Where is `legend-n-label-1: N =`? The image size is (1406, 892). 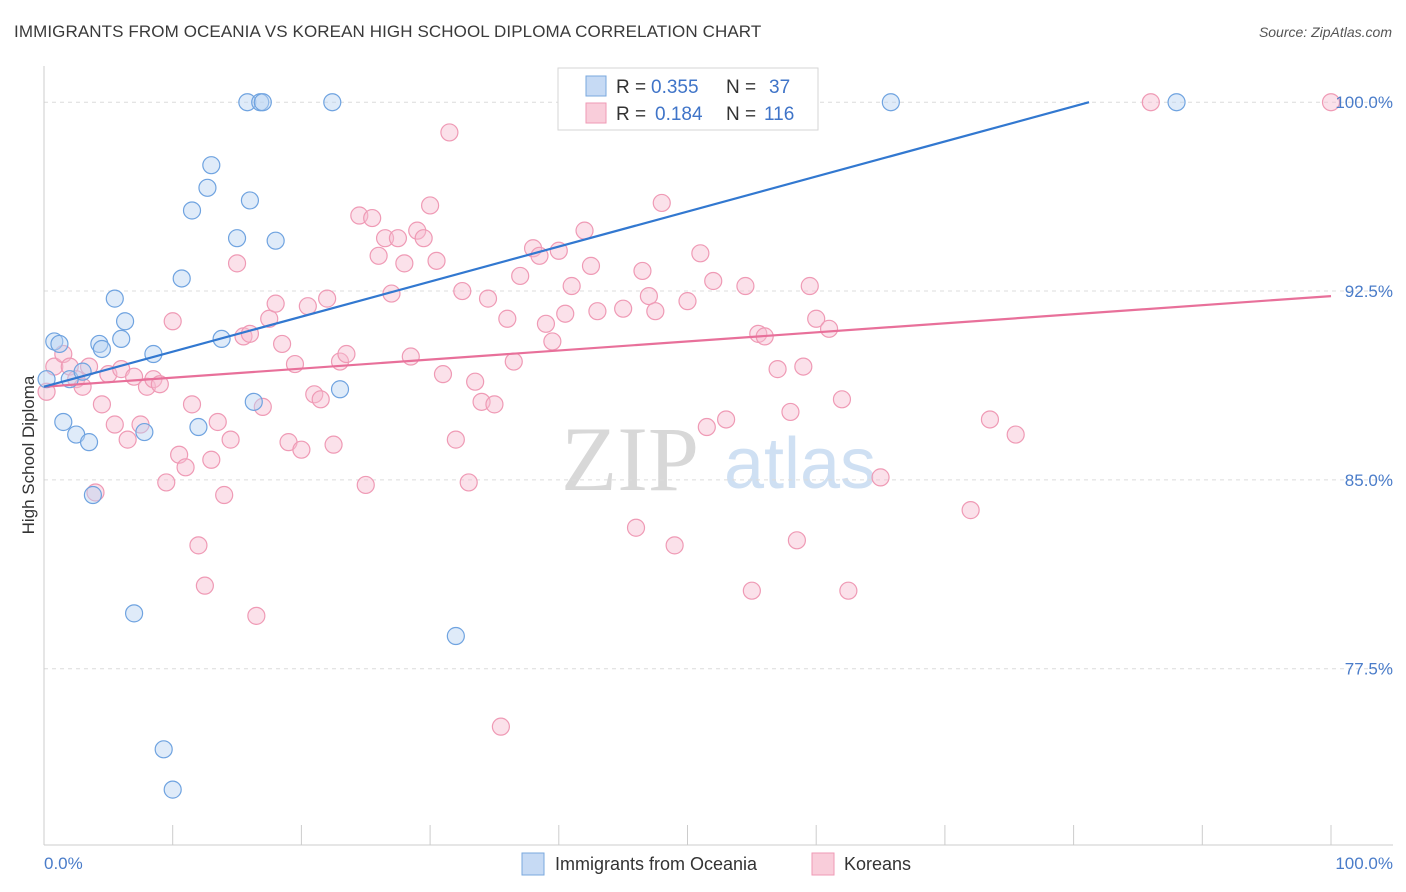
legend-n-label-1: N = is located at coordinates (741, 87).